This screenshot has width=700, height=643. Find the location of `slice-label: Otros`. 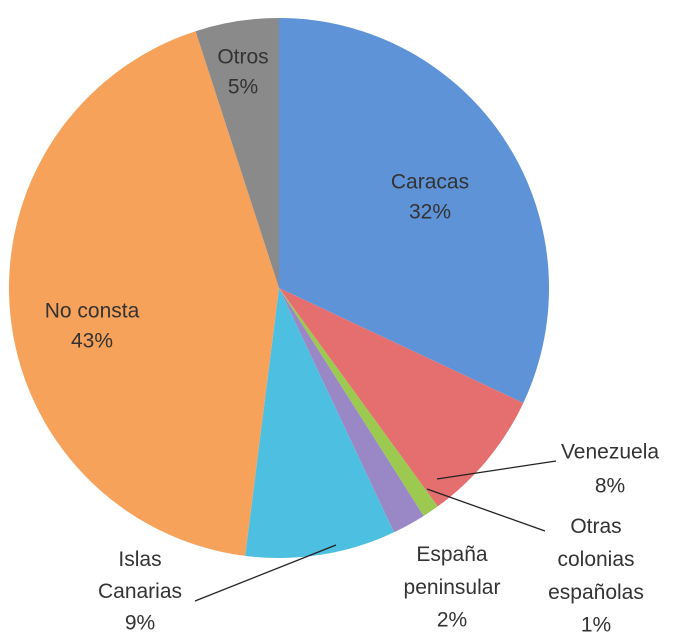

slice-label: Otros is located at coordinates (242, 57).